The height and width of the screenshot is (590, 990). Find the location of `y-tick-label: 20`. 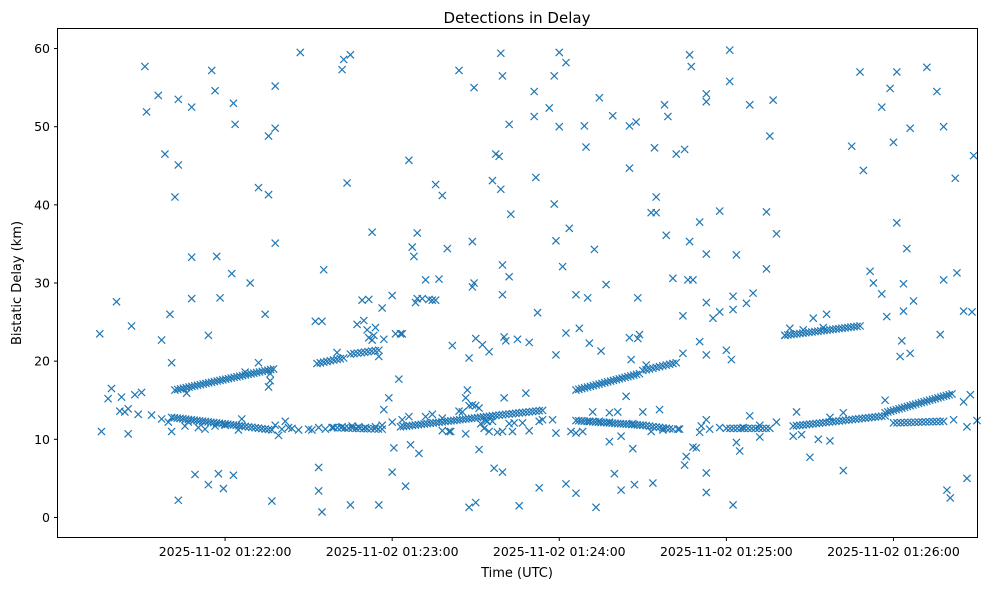

y-tick-label: 20 is located at coordinates (42, 361).